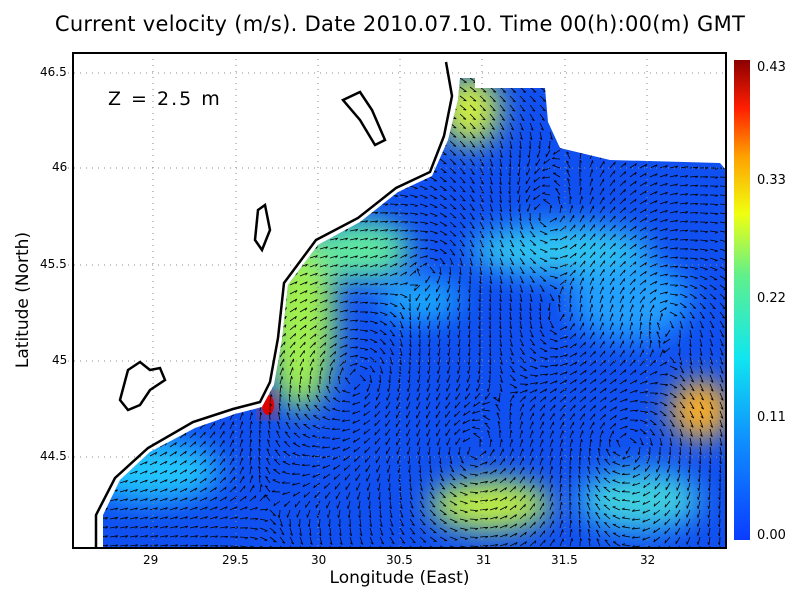  What do you see at coordinates (53, 72) in the screenshot?
I see `y-tick: 46.5` at bounding box center [53, 72].